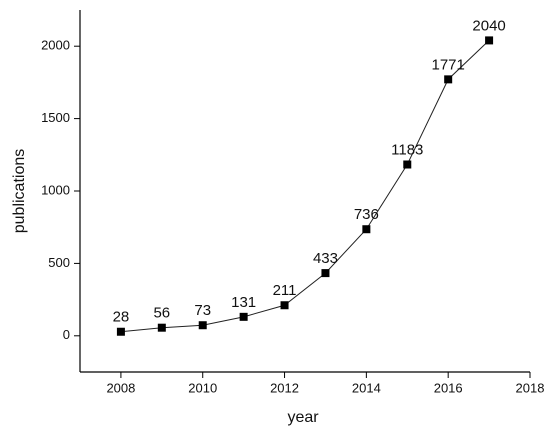 The width and height of the screenshot is (550, 436). Describe the element at coordinates (366, 387) in the screenshot. I see `x-tick-label: 2014` at that location.